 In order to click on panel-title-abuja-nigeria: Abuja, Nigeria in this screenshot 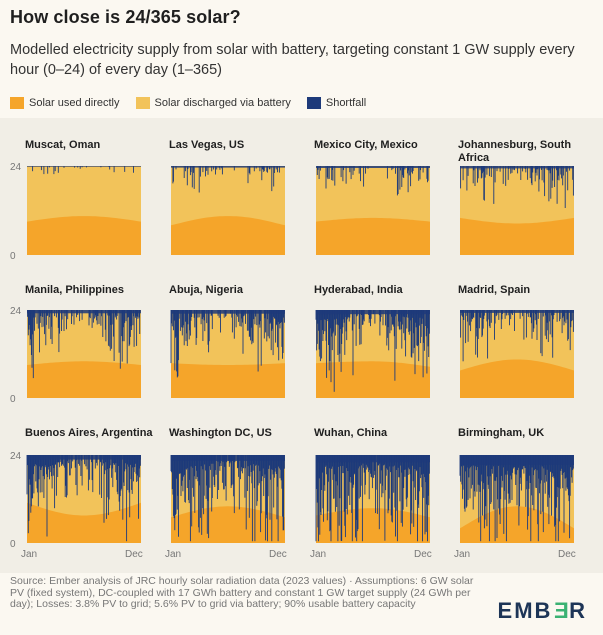, I will do `click(206, 290)`.